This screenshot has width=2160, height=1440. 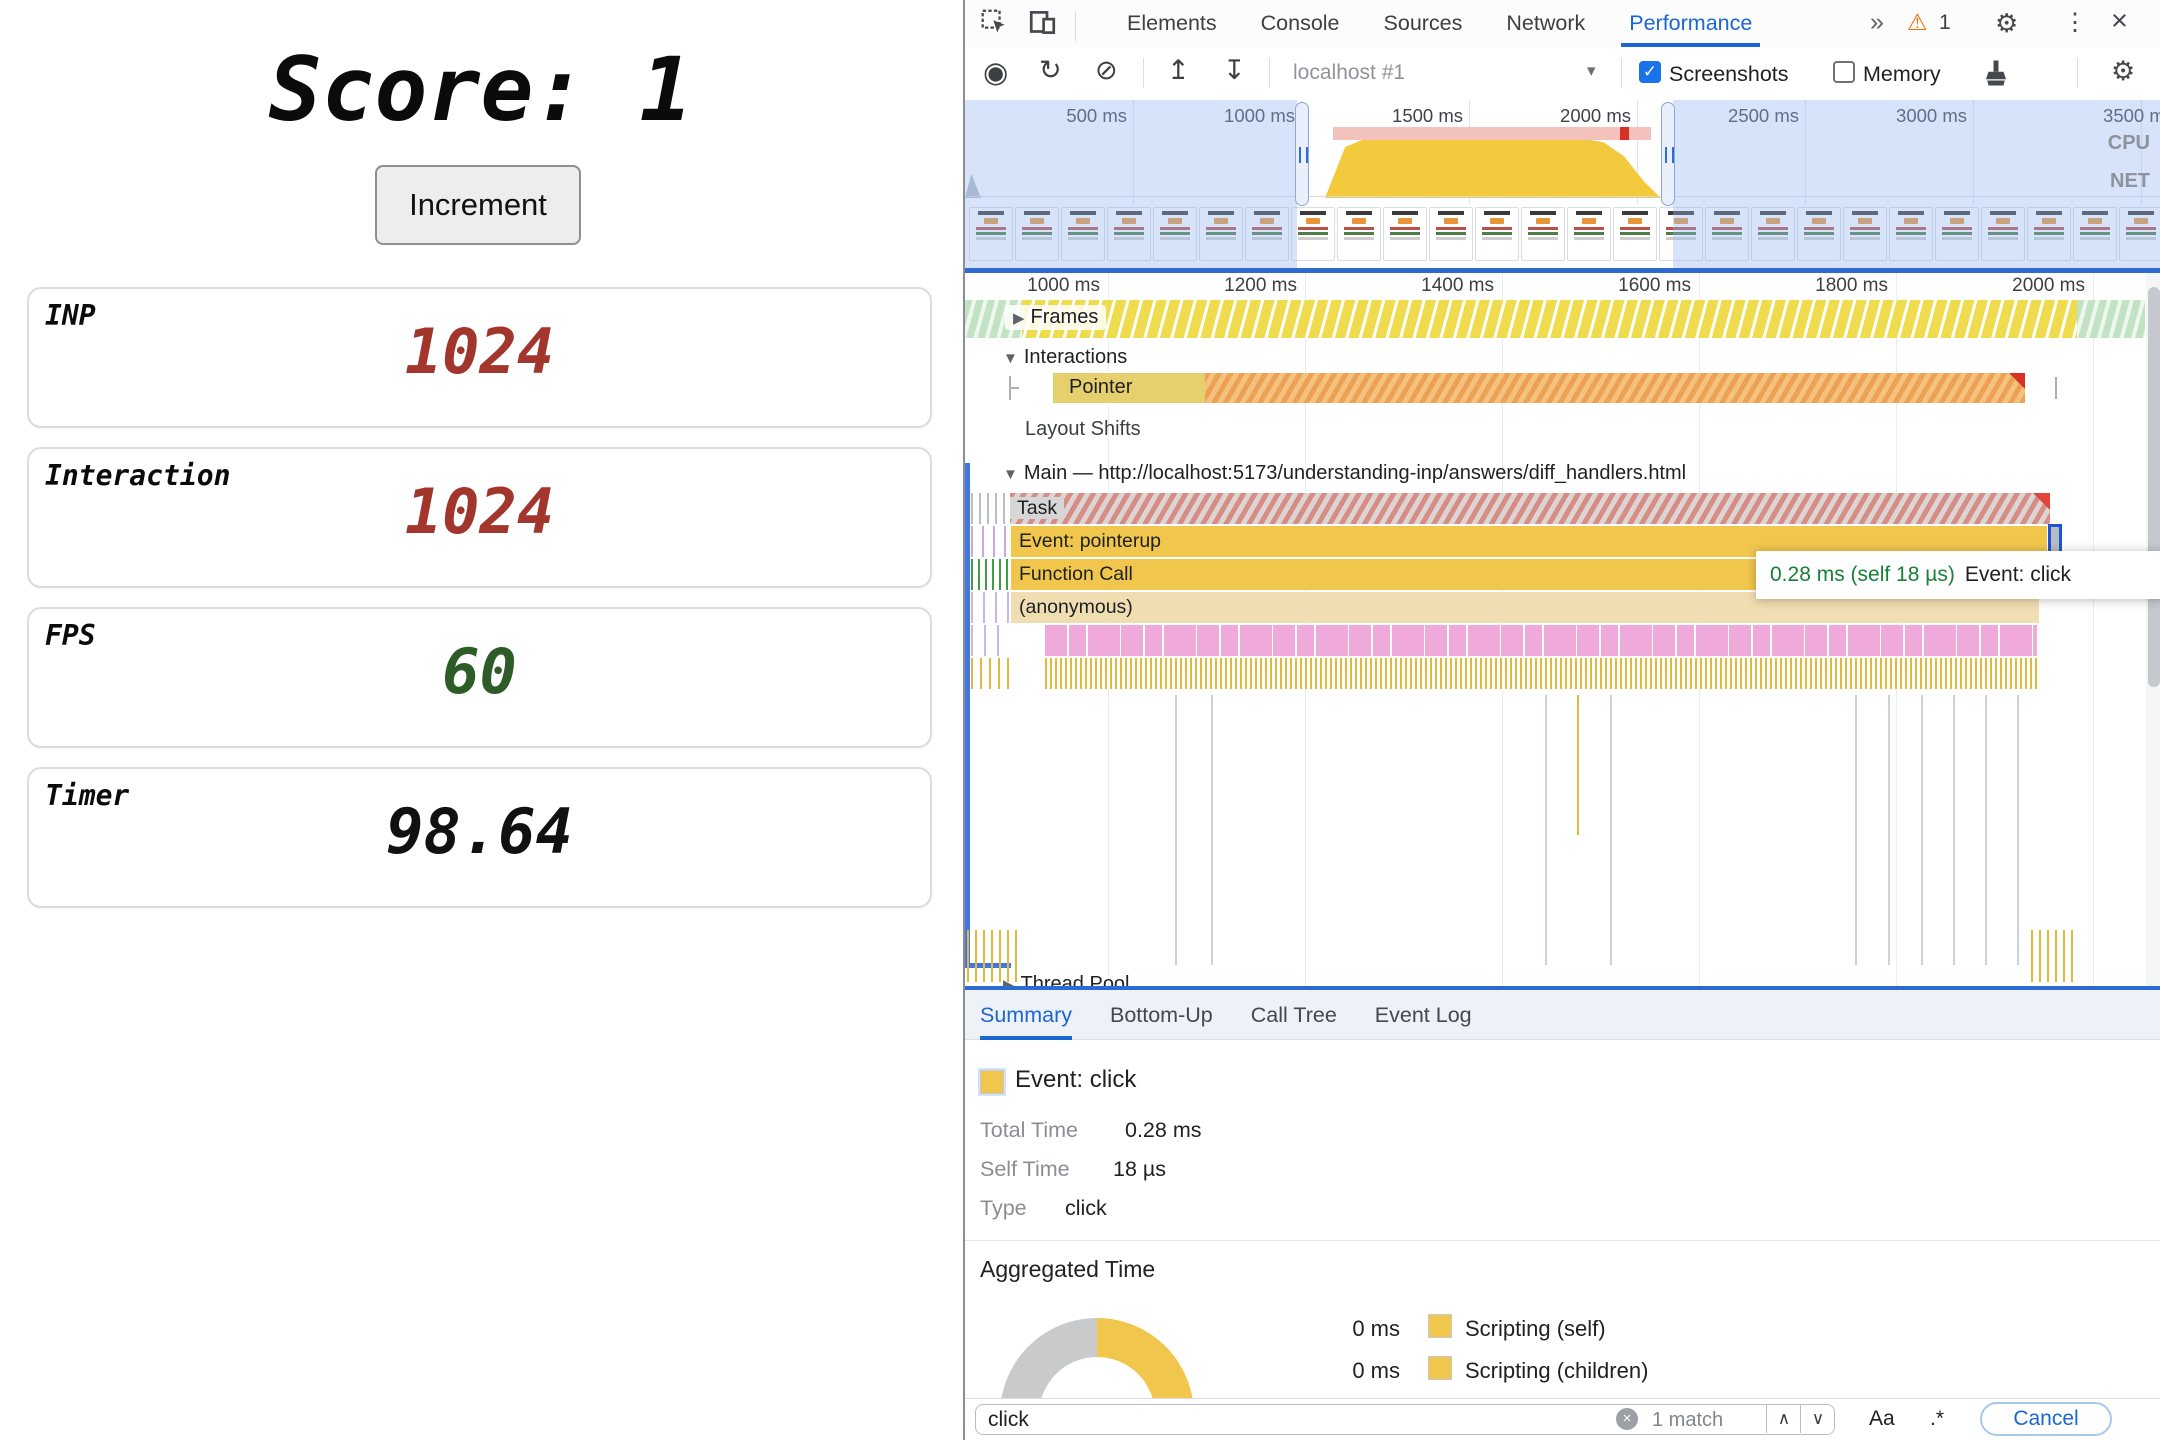 What do you see at coordinates (1050, 70) in the screenshot?
I see `reload-and-record-icon: ↻` at bounding box center [1050, 70].